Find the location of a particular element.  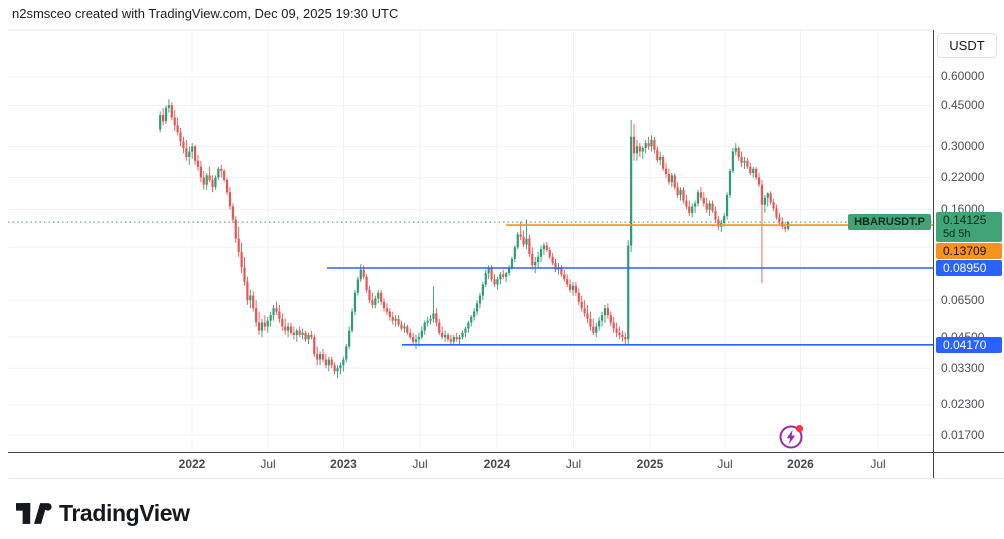

support-upper-badge: 0.08950 is located at coordinates (969, 268).